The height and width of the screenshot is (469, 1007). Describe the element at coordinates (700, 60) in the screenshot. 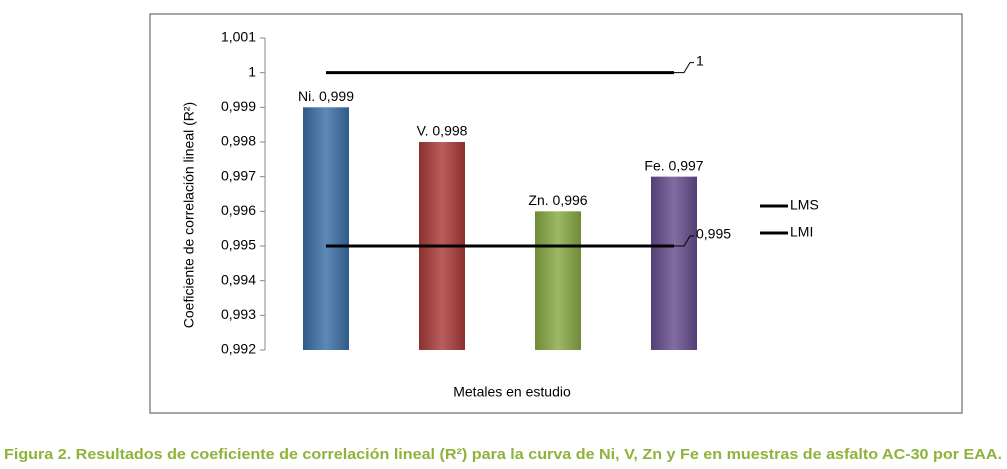

I see `line-label: 1` at that location.